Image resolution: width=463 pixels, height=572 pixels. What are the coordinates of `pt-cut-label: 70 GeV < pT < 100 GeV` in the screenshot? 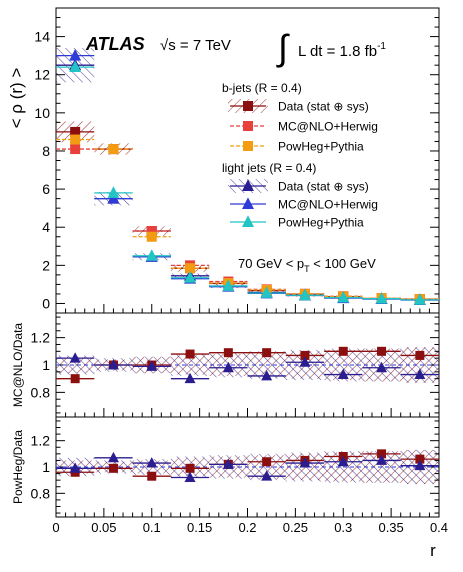 It's located at (307, 265).